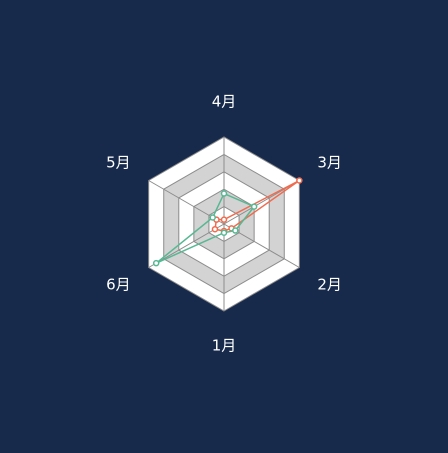 Image resolution: width=448 pixels, height=453 pixels. What do you see at coordinates (329, 163) in the screenshot?
I see `radar-axis-label: 3月` at bounding box center [329, 163].